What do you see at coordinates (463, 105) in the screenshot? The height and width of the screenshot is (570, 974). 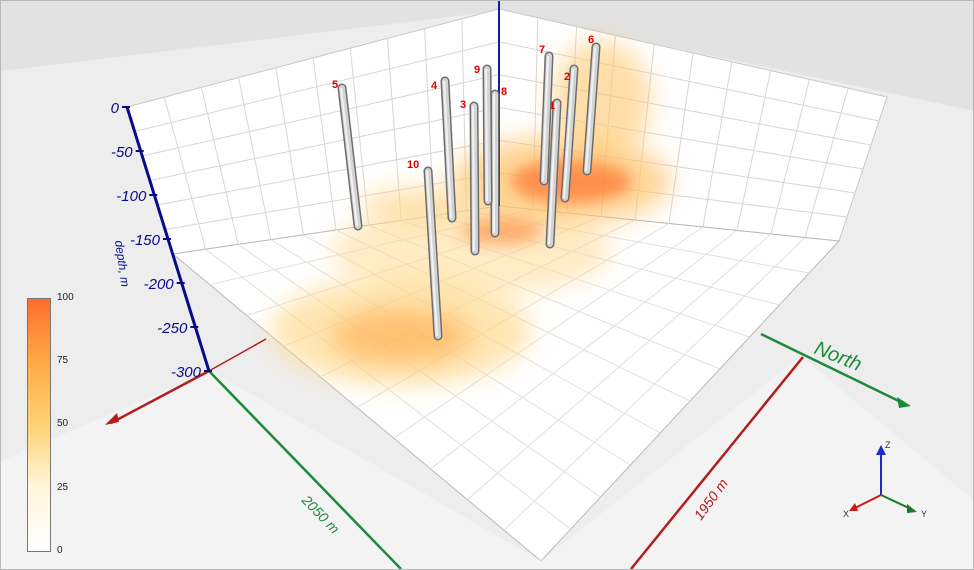 I see `well-label: 3` at bounding box center [463, 105].